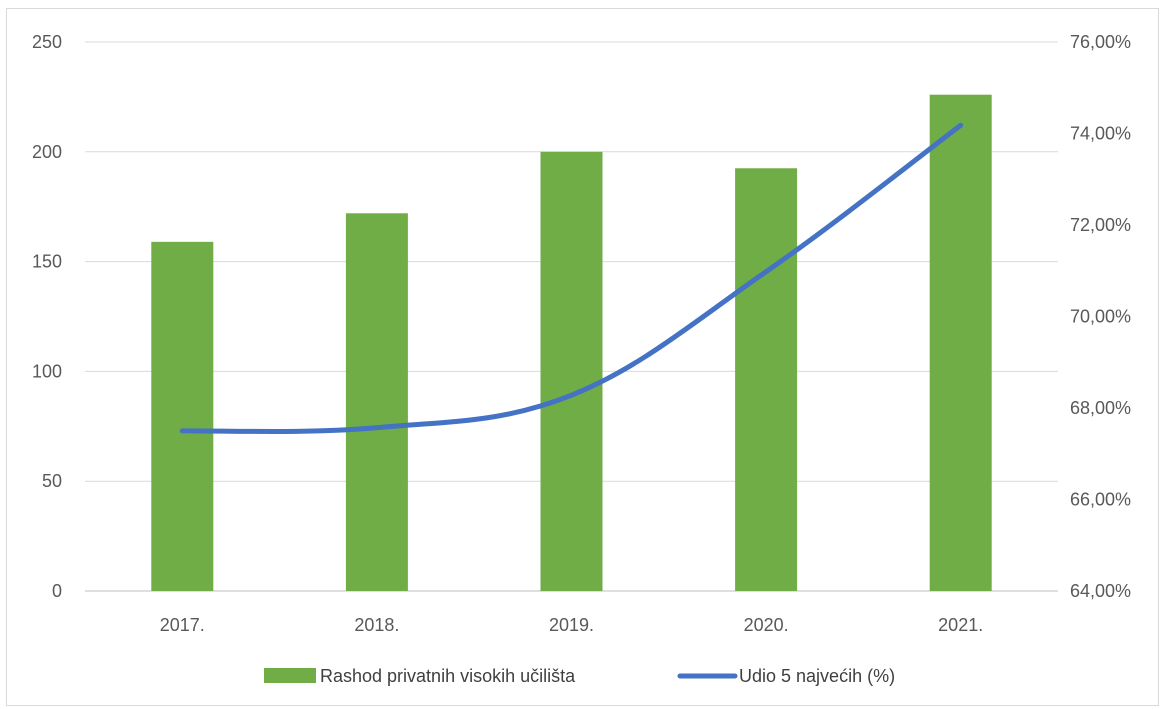 This screenshot has height=709, width=1161. I want to click on left-axis-tick-label: 100, so click(47, 371).